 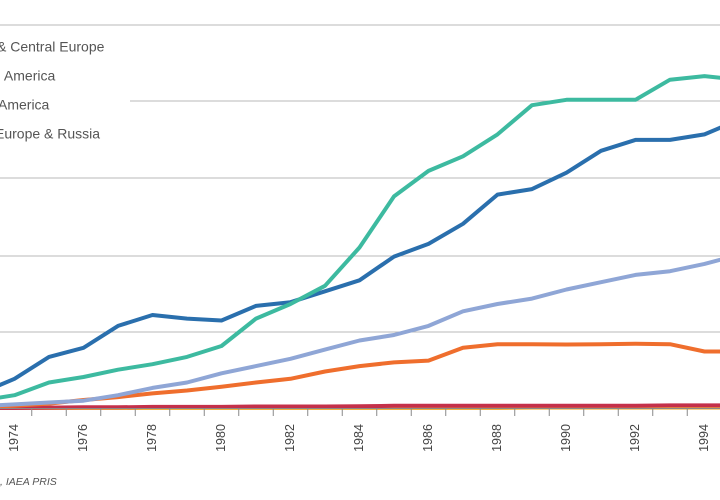 I want to click on x-tick-label: 1984, so click(x=359, y=438).